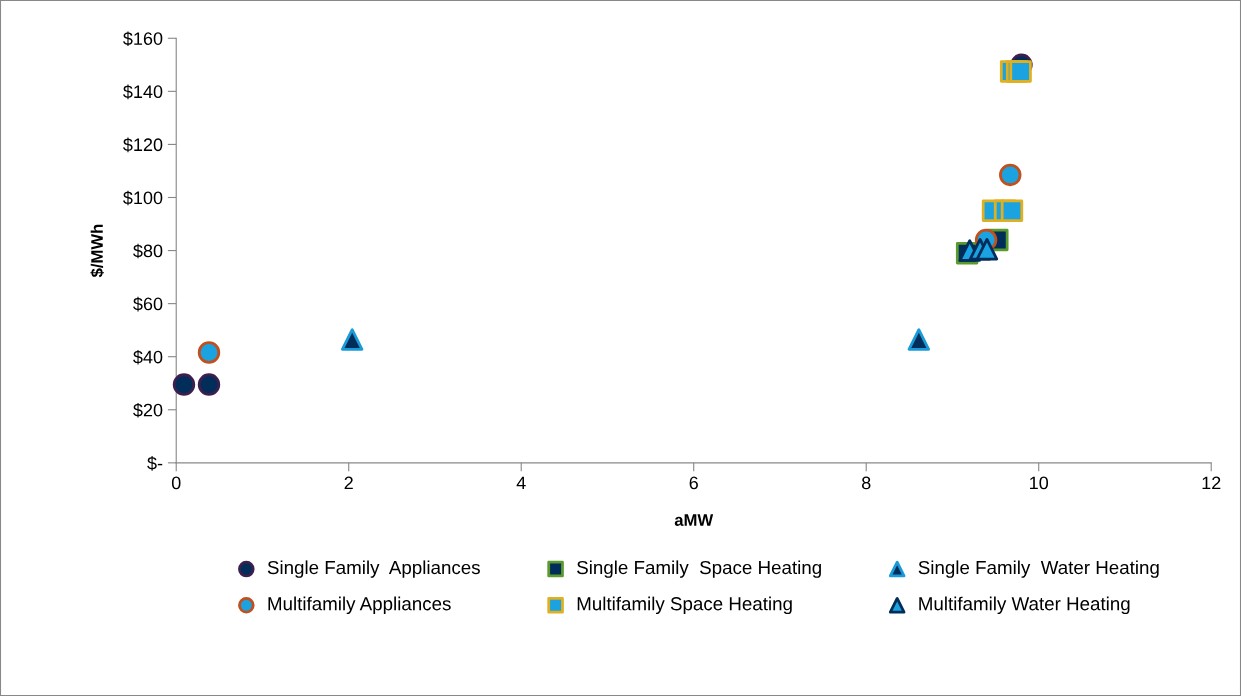 This screenshot has height=696, width=1241. What do you see at coordinates (143, 39) in the screenshot?
I see `y-tick-label: $160` at bounding box center [143, 39].